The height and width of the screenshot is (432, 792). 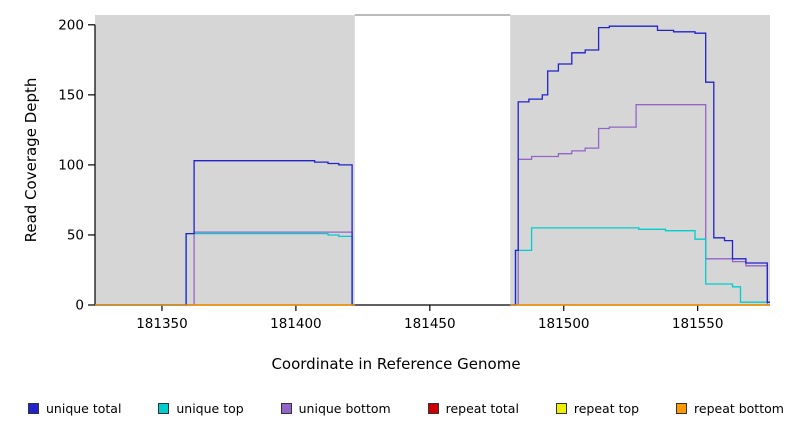 I want to click on x-tick-label: 181450, so click(x=430, y=324).